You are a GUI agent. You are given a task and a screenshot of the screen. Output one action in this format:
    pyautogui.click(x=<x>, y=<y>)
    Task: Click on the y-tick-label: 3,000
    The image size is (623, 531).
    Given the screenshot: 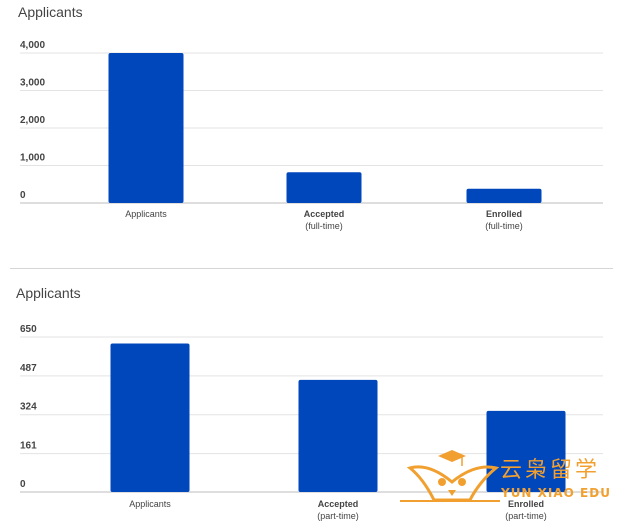 What is the action you would take?
    pyautogui.click(x=32, y=83)
    